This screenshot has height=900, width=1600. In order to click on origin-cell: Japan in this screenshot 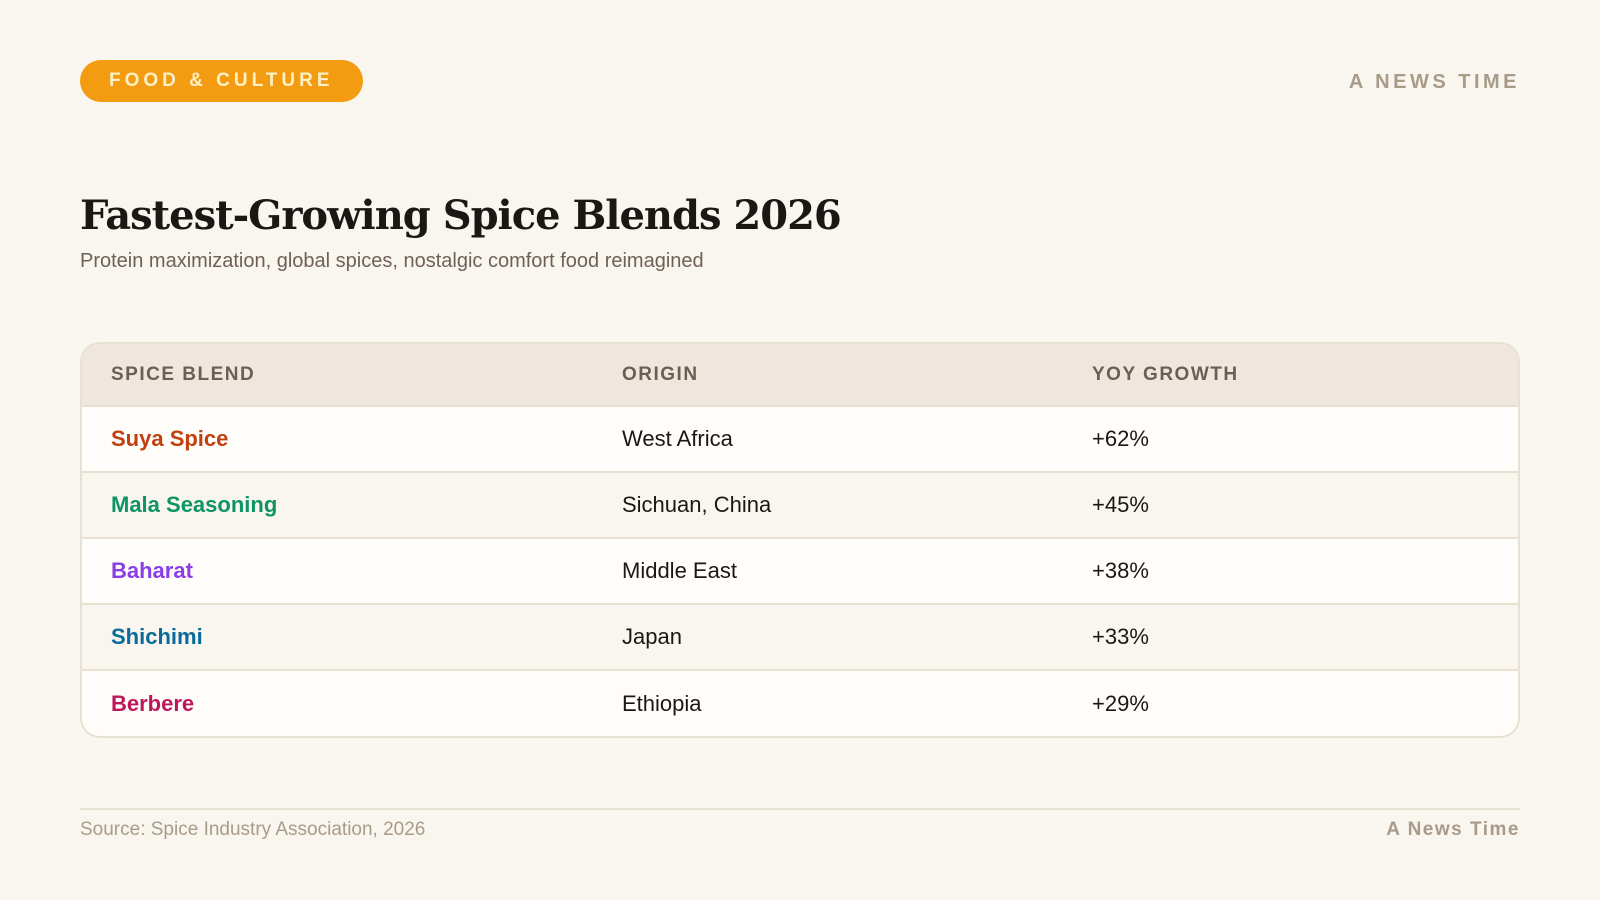, I will do `click(828, 637)`.